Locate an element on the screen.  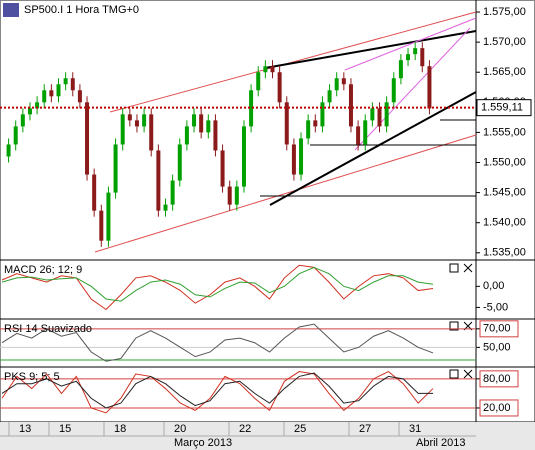
y-tick-label: 1.575,00 is located at coordinates (504, 12).